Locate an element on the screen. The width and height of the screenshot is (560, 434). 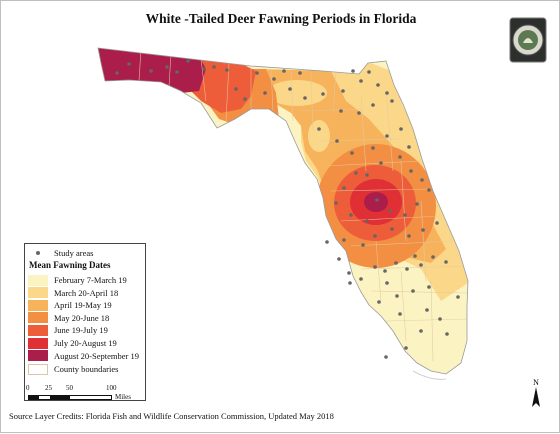
legend-class-label: August 20-September 19 is located at coordinates (96, 355).